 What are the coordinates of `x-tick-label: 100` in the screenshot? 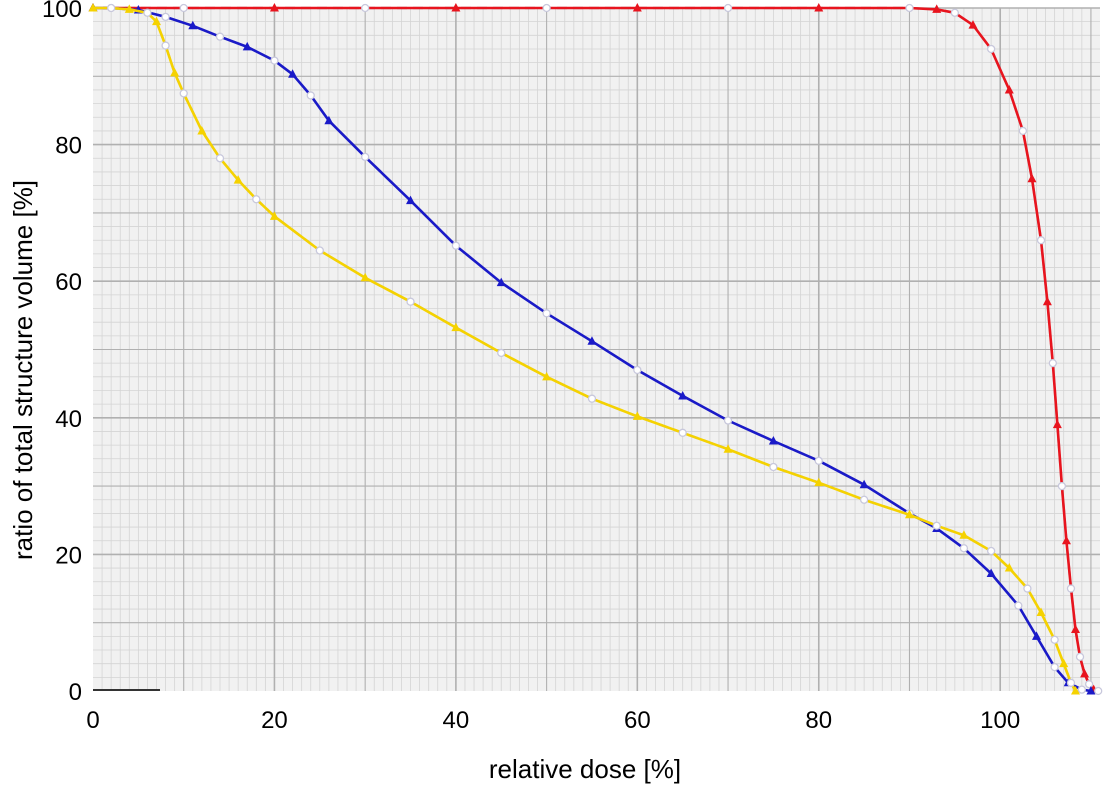 It's located at (1000, 720).